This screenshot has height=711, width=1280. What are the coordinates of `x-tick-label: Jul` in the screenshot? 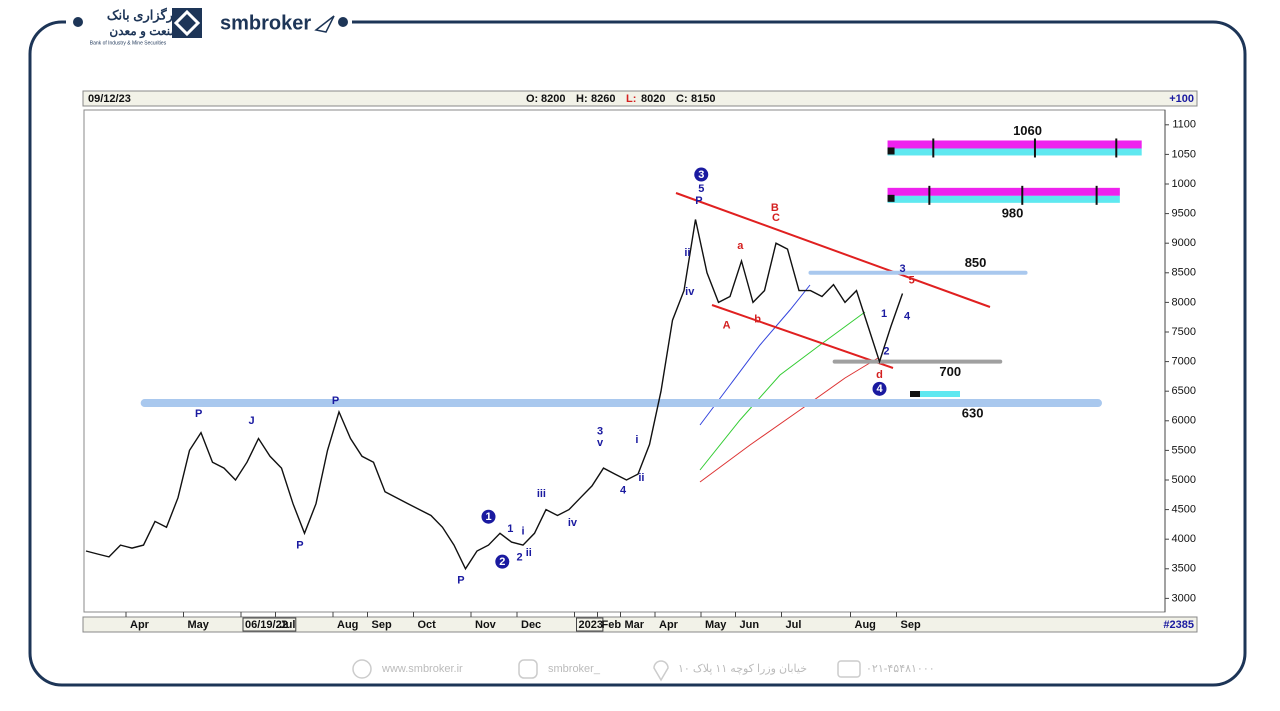 It's located at (288, 625).